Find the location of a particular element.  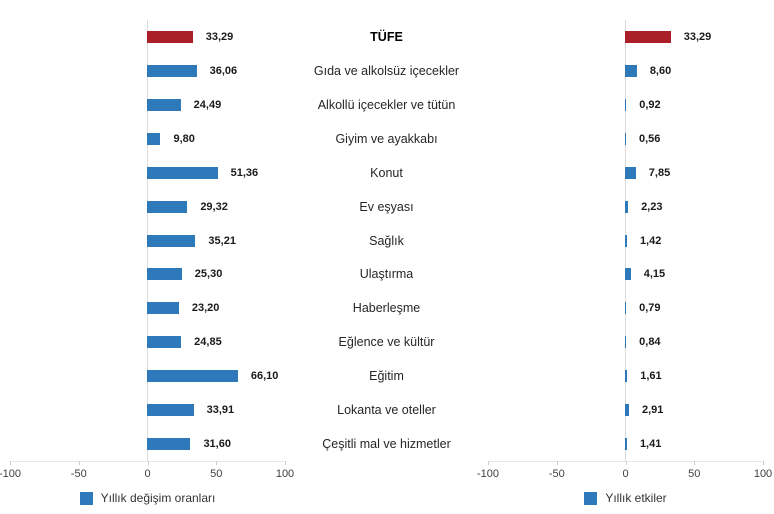

category-label: Alkollü içecekler ve tütün is located at coordinates (386, 104).